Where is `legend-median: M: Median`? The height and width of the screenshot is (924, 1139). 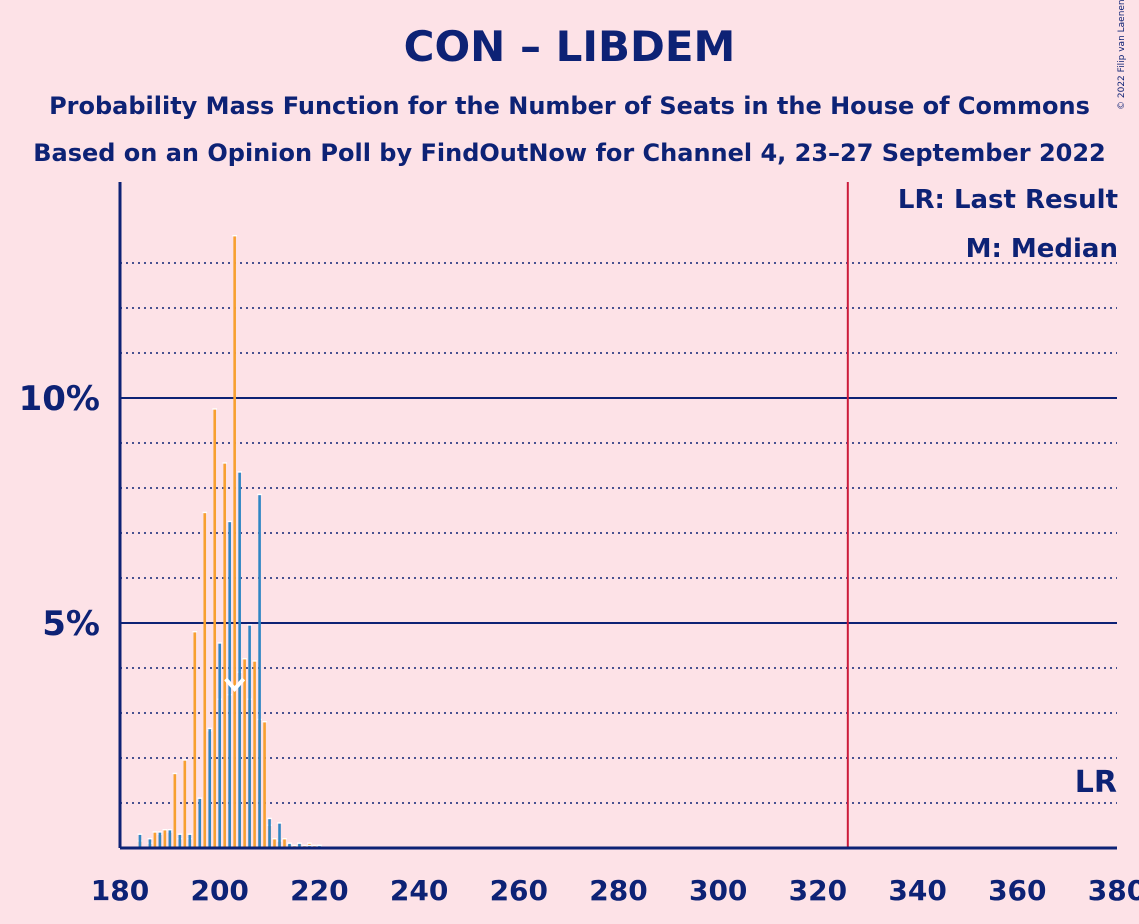
legend-median: M: Median is located at coordinates (1042, 249).